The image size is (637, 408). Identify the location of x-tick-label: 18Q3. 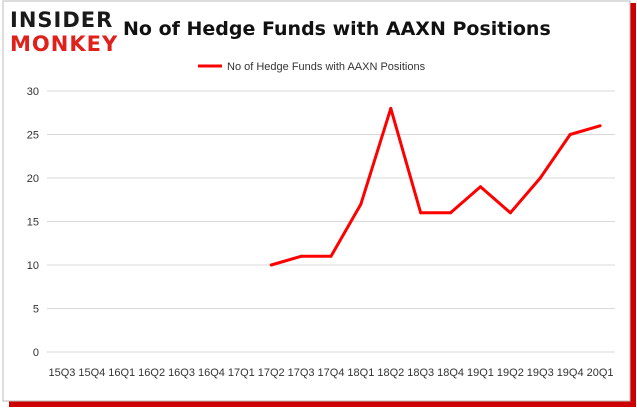
(420, 373).